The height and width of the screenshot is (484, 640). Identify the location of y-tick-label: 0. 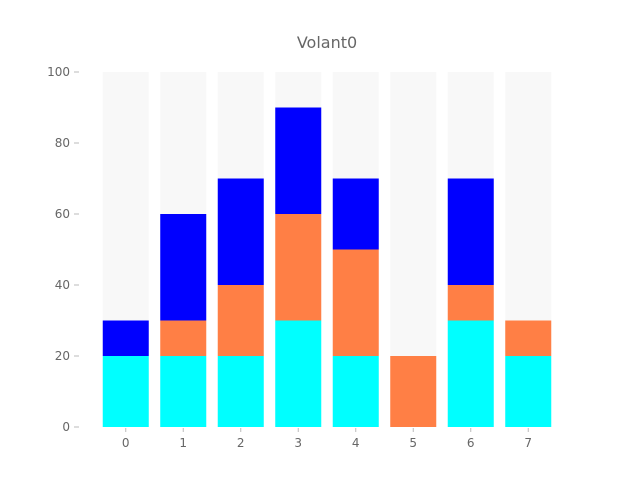
(66, 427).